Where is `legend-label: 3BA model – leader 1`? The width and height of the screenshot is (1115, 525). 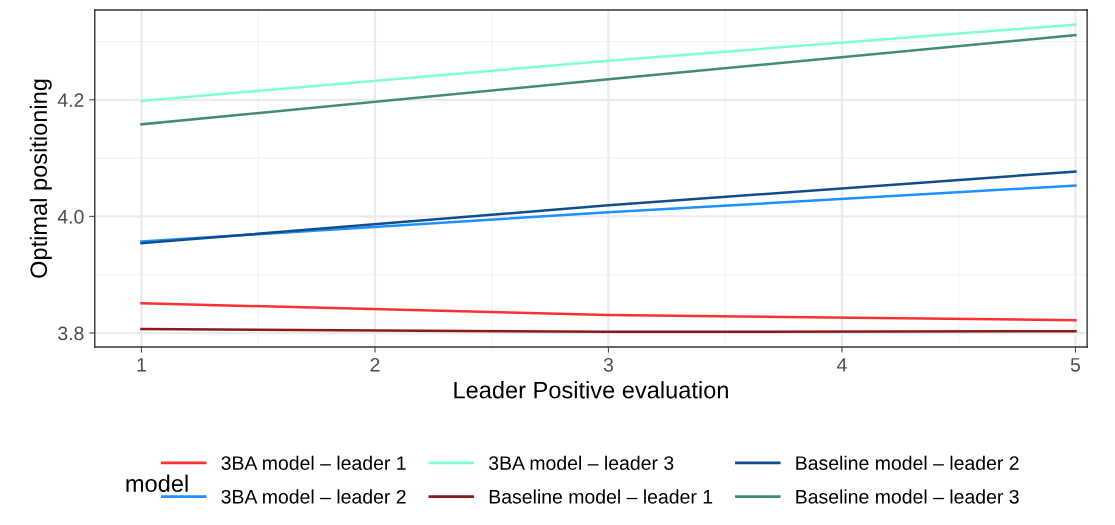
legend-label: 3BA model – leader 1 is located at coordinates (313, 462).